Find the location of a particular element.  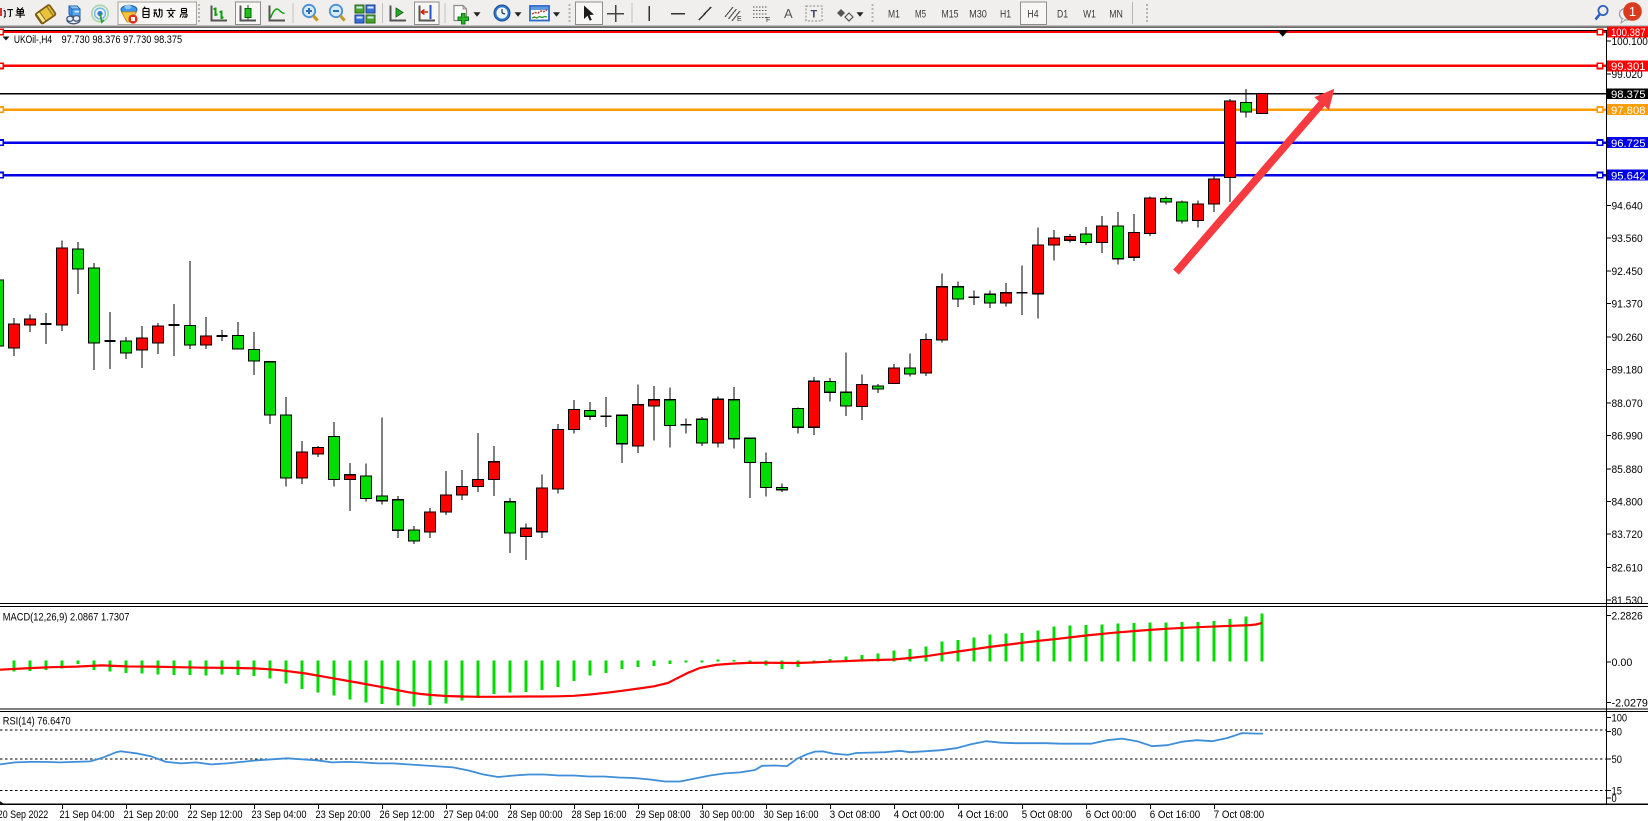

svg-text: H1 is located at coordinates (1005, 15).